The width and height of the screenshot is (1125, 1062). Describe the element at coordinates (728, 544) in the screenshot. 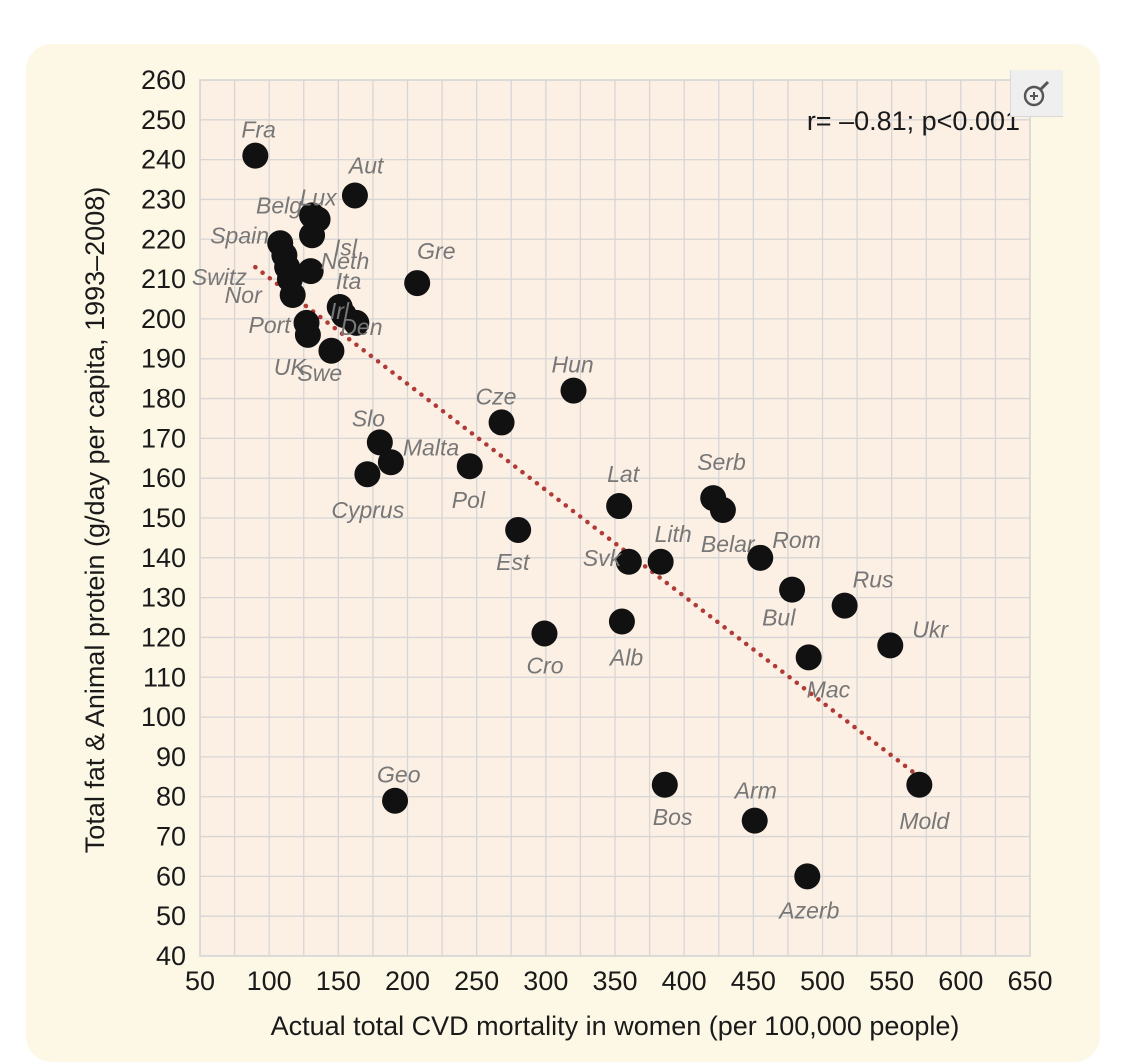

I see `data-point-label: Belar` at that location.